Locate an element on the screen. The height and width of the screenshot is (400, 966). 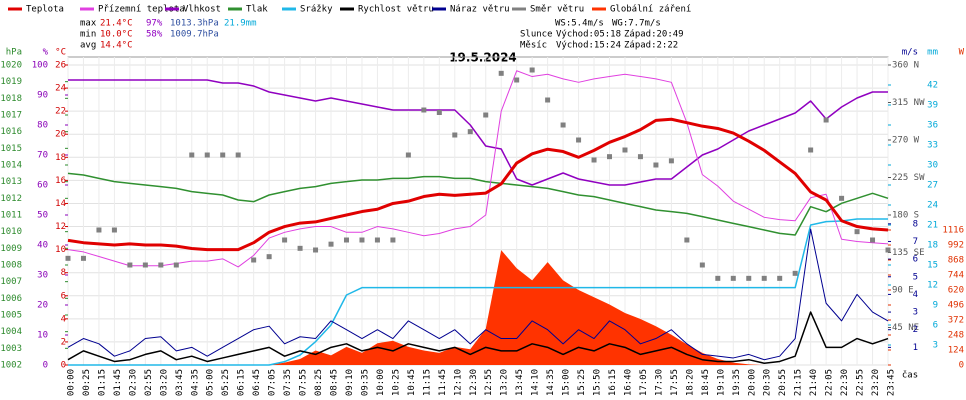
y-tick-label: 27 is located at coordinates (932, 186).